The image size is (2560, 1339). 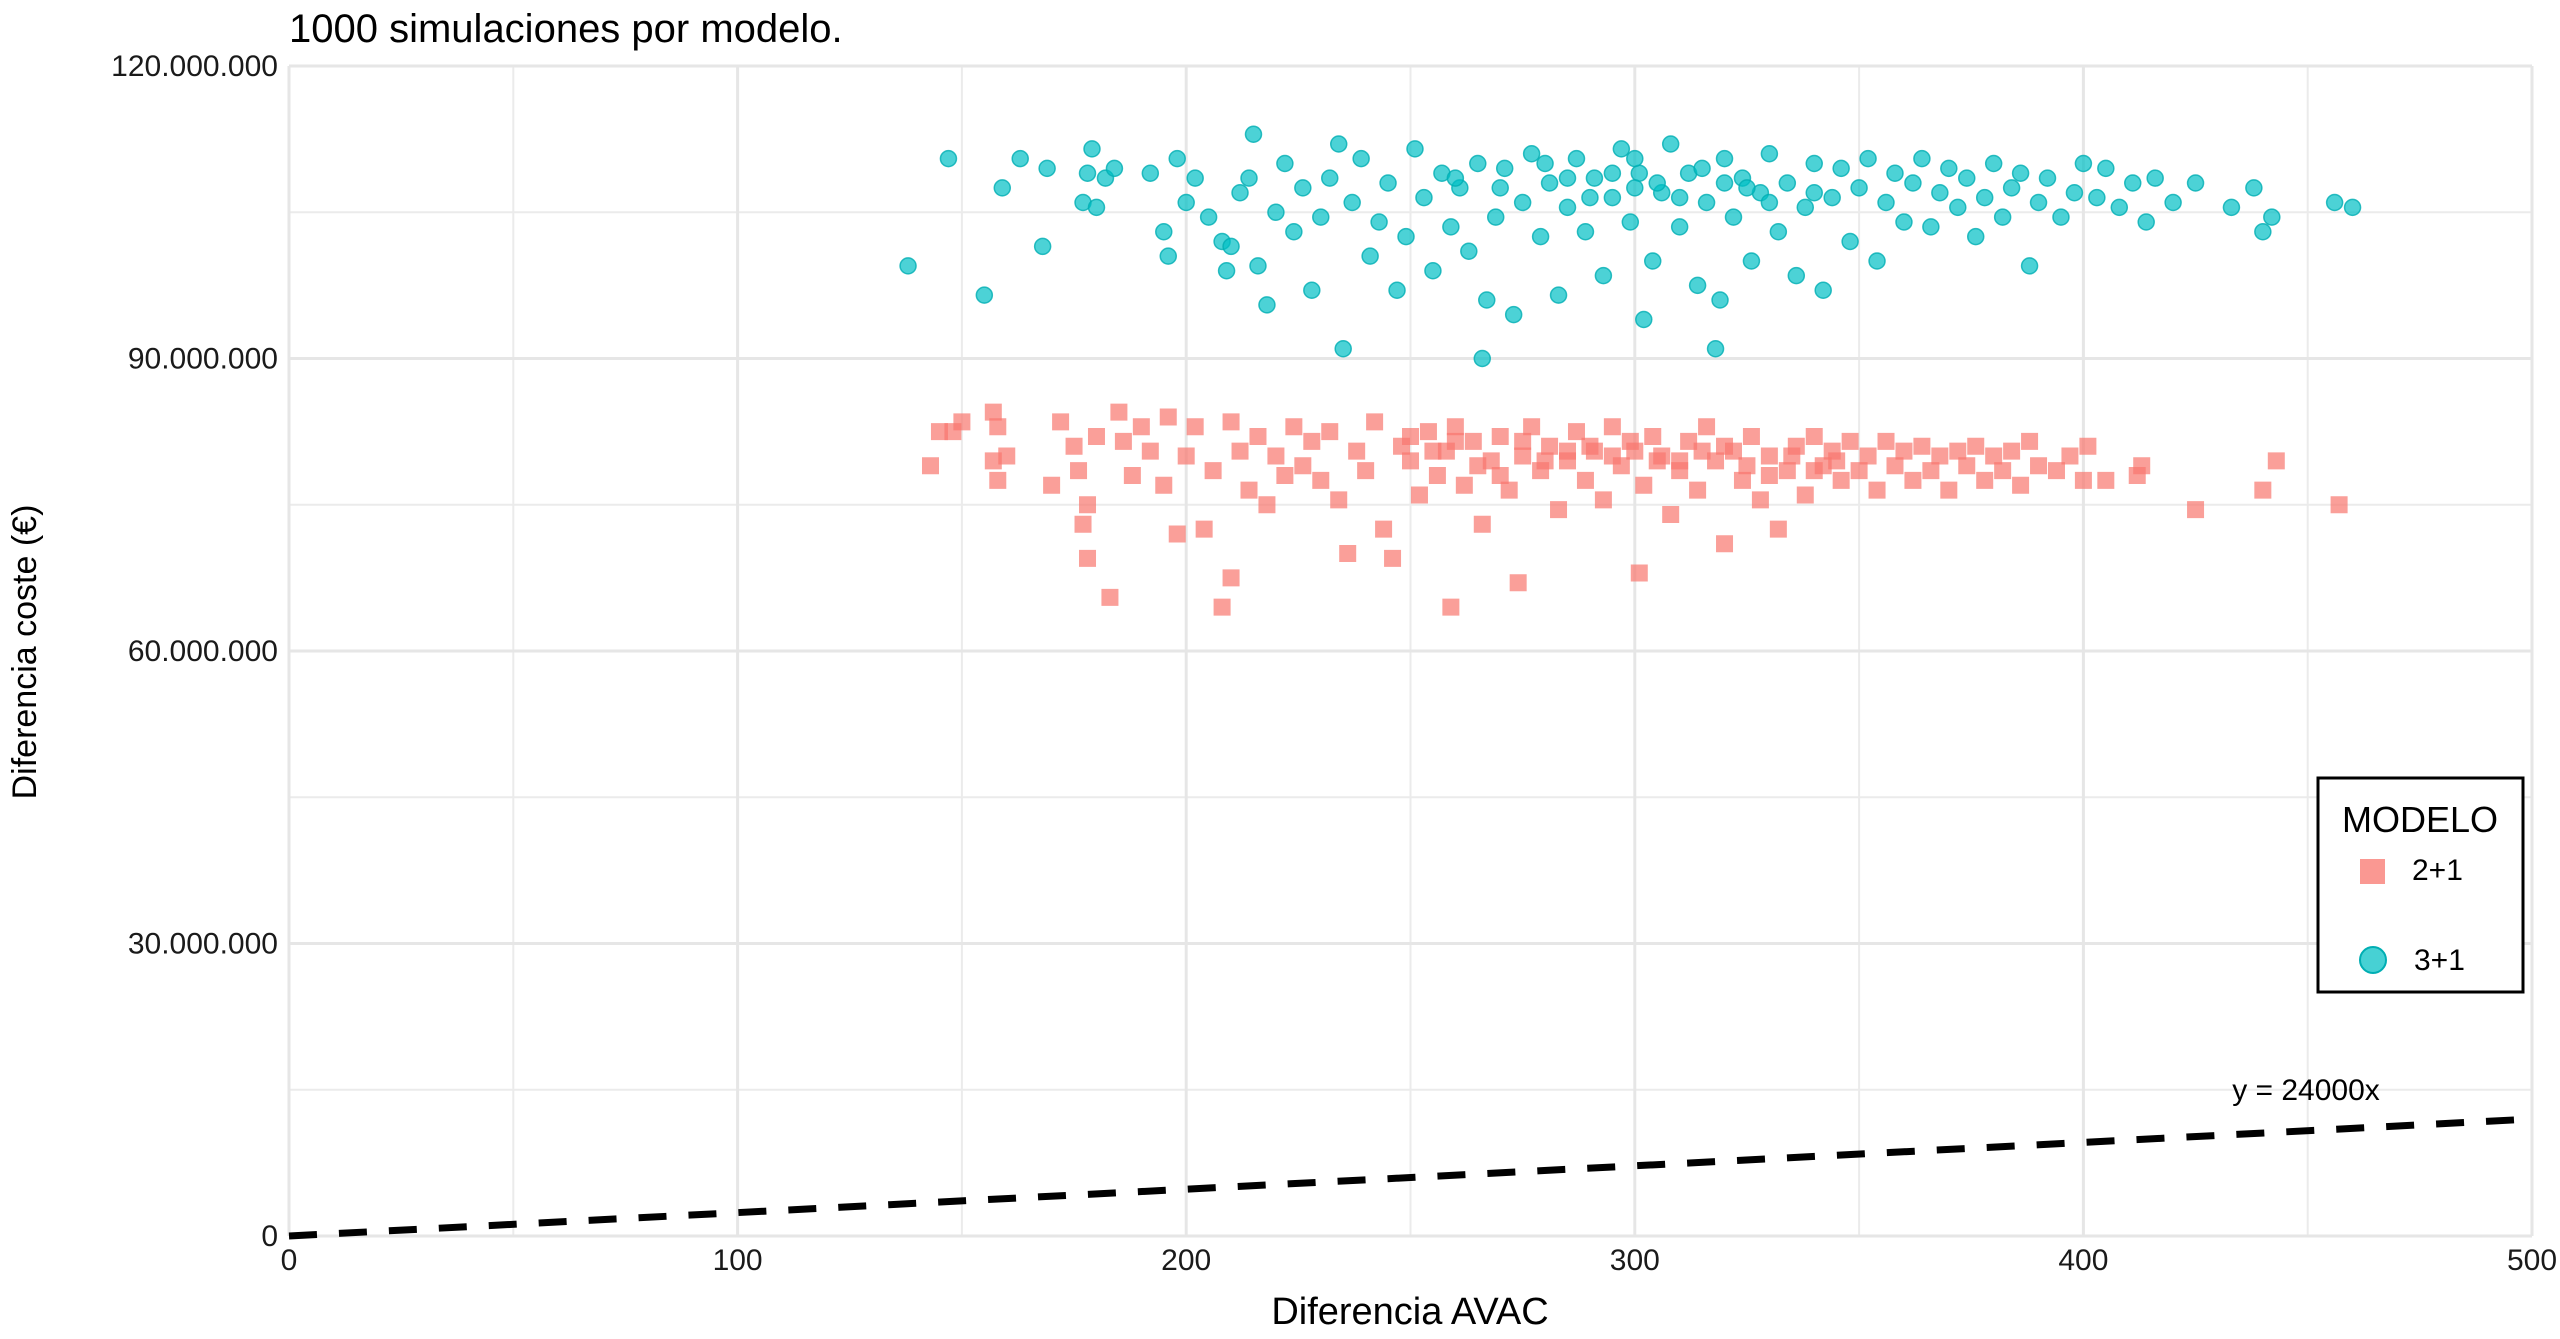 What do you see at coordinates (2439, 960) in the screenshot?
I see `legend-label-3plus1: 3+1` at bounding box center [2439, 960].